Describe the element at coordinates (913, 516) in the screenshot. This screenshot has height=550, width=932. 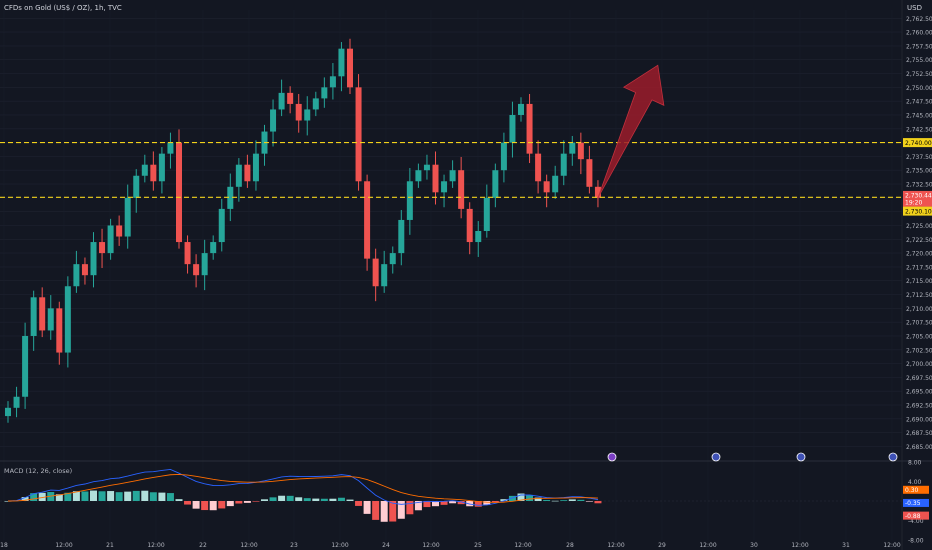
I see `macd-tag-label: -0.88` at that location.